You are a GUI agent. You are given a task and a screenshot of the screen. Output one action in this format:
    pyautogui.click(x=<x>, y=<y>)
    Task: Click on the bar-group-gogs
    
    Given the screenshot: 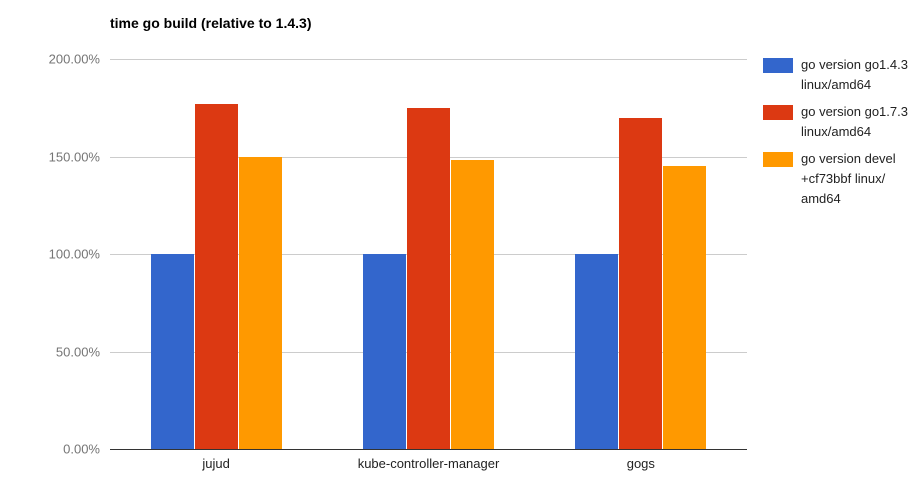 What is the action you would take?
    pyautogui.click(x=641, y=283)
    